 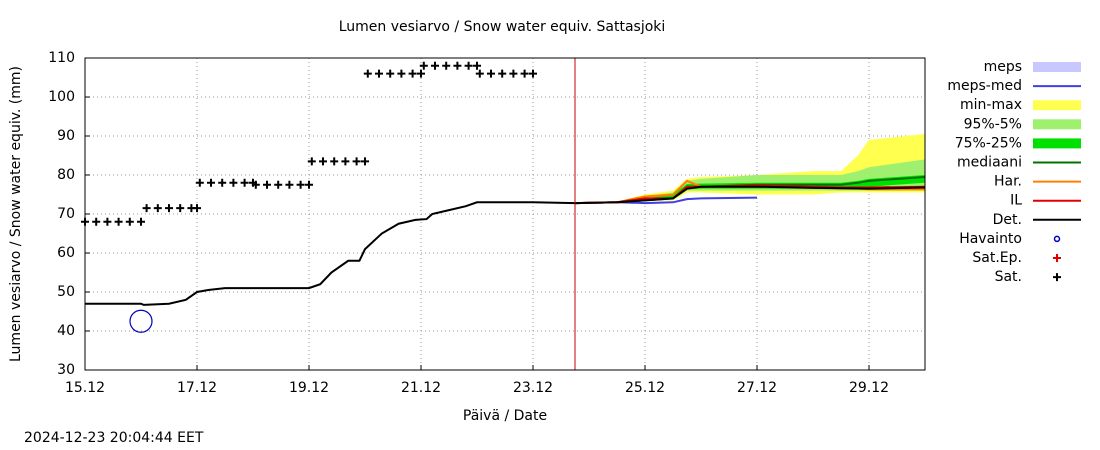 I want to click on legend-label: Sat., so click(x=1008, y=277).